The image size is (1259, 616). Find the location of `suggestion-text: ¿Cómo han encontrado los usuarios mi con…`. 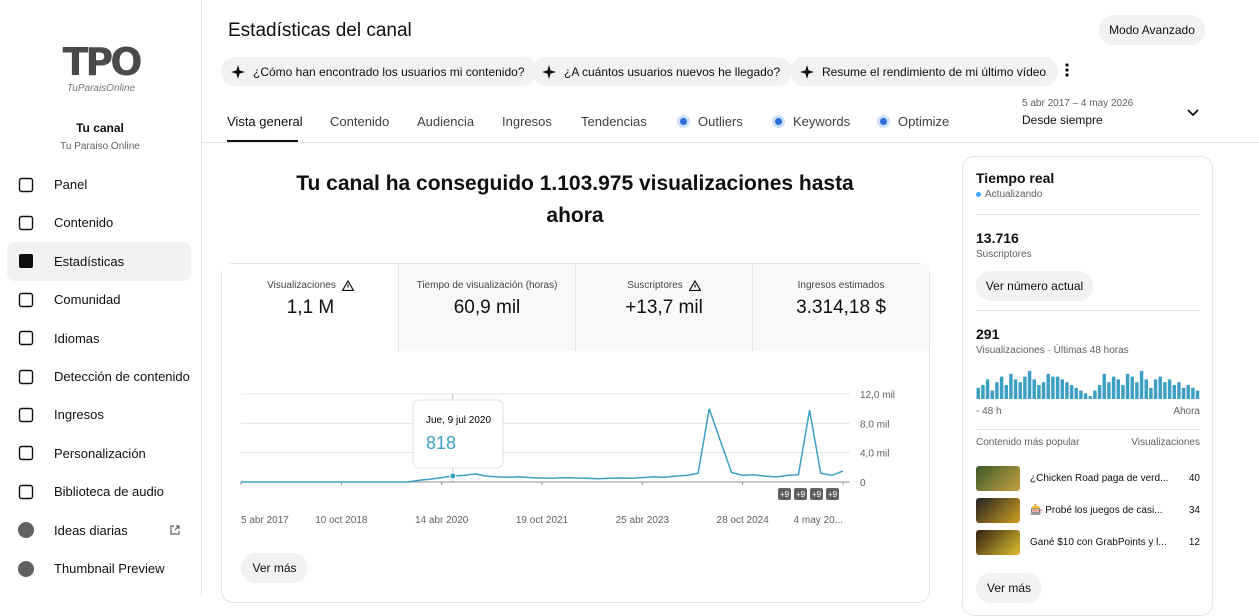

suggestion-text: ¿Cómo han encontrado los usuarios mi con… is located at coordinates (389, 71).